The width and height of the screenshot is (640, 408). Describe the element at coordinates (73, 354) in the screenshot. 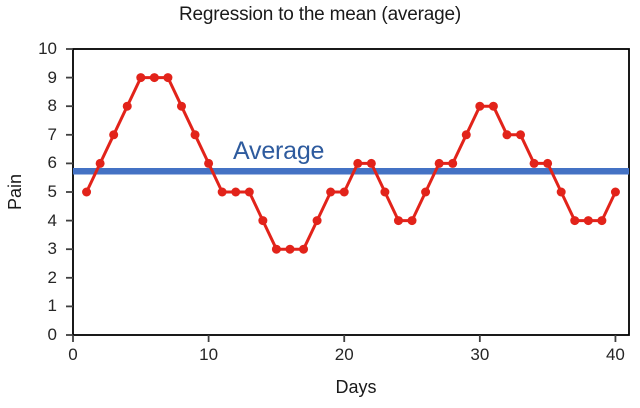

I see `x-tick-label: 0` at that location.